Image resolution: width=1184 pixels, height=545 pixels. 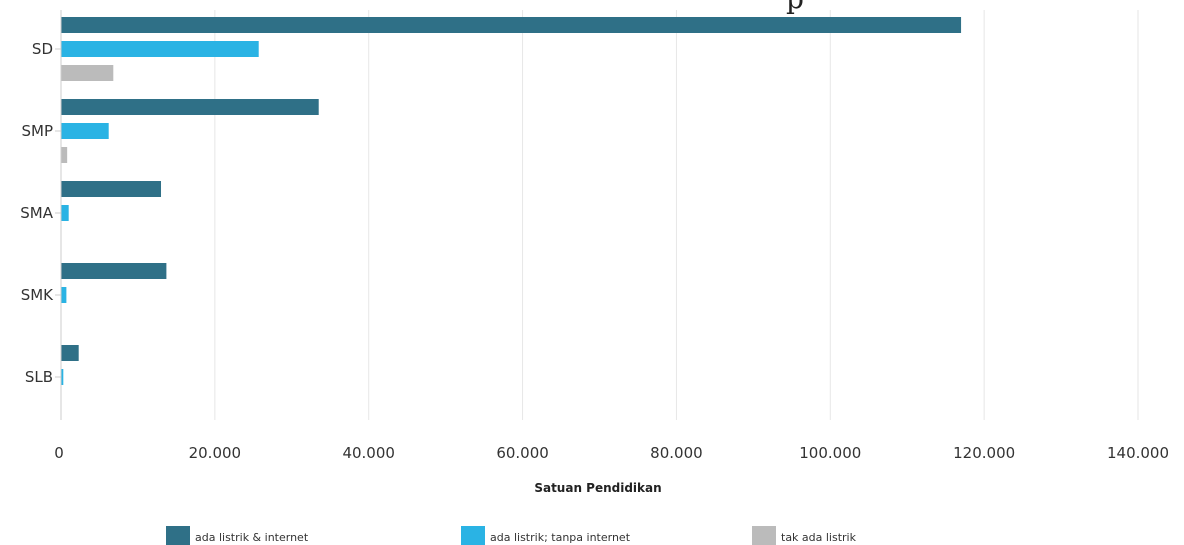 What do you see at coordinates (1138, 453) in the screenshot?
I see `x-tick-label: 140.000` at bounding box center [1138, 453].